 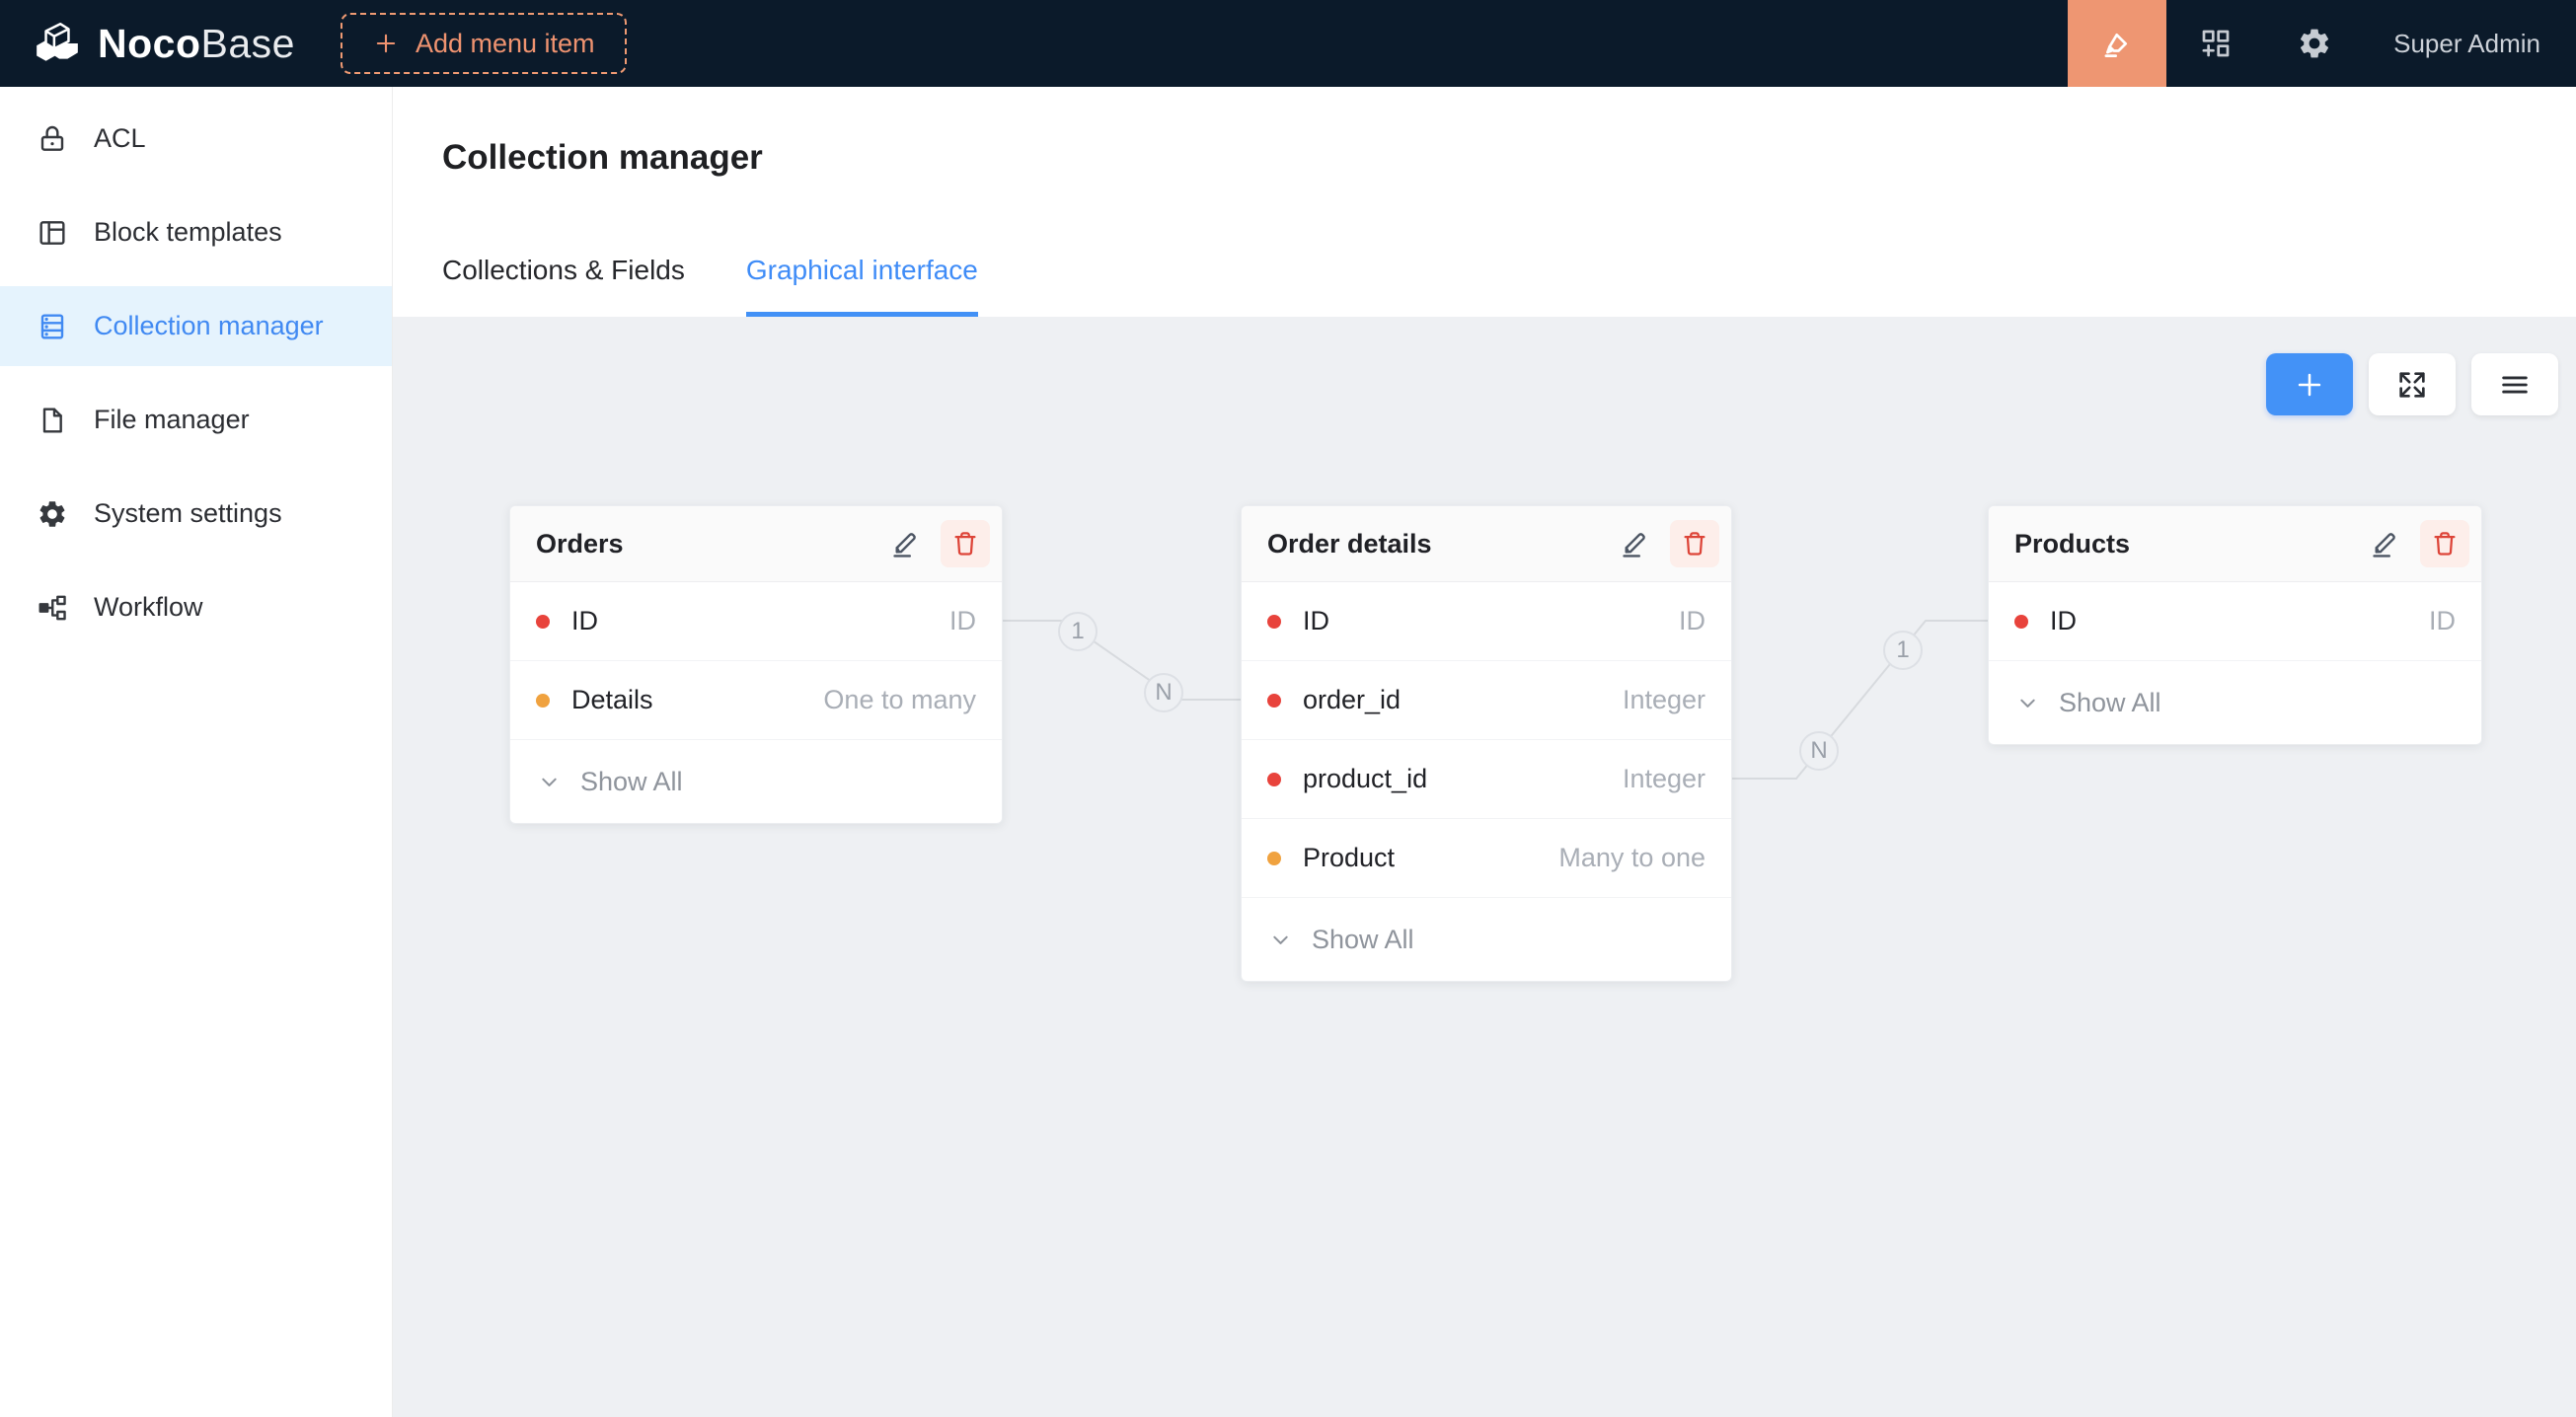 I want to click on nocobase-logo: NocoBase, so click(x=164, y=43).